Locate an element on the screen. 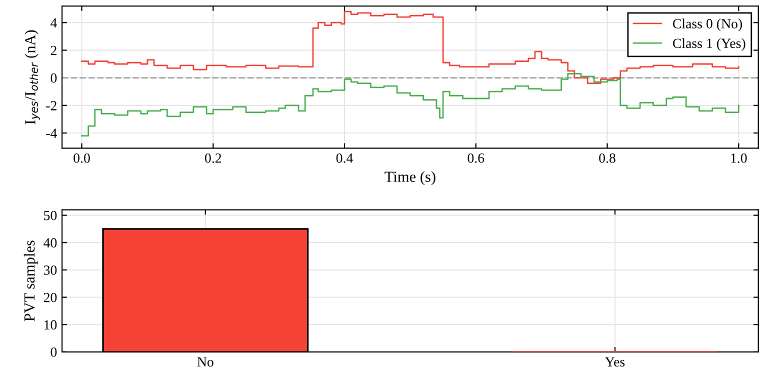  x-tick-label: 0.4 is located at coordinates (344, 158).